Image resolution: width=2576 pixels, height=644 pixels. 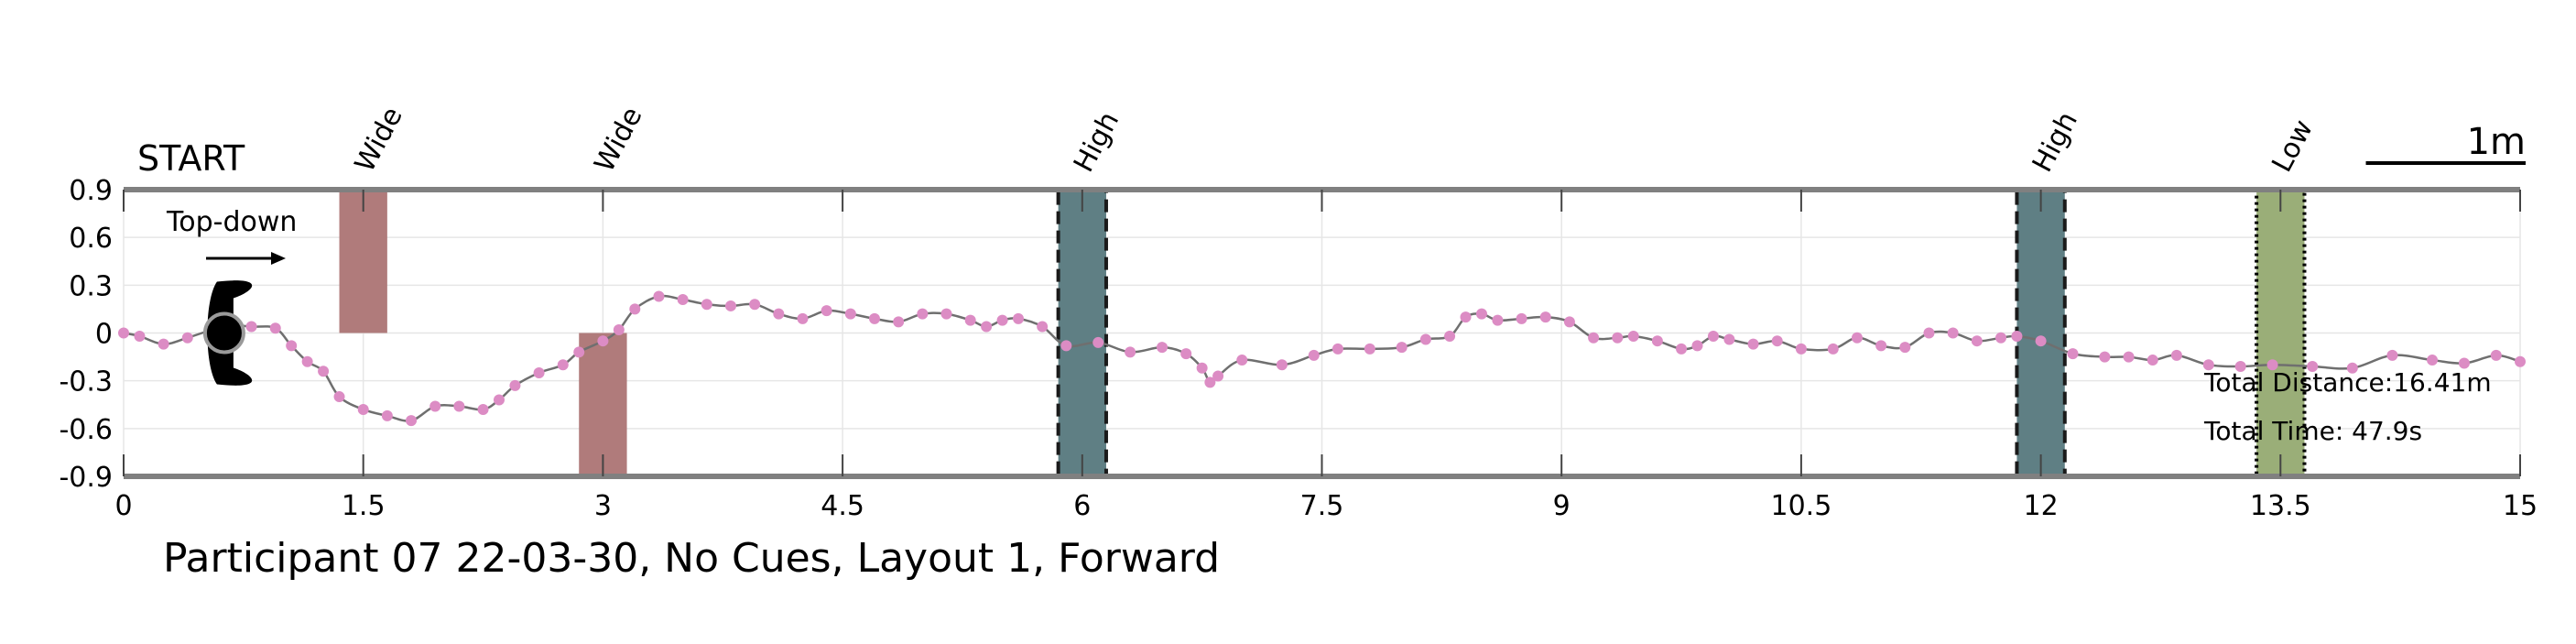 What do you see at coordinates (2041, 506) in the screenshot?
I see `x-tick-label: 12` at bounding box center [2041, 506].